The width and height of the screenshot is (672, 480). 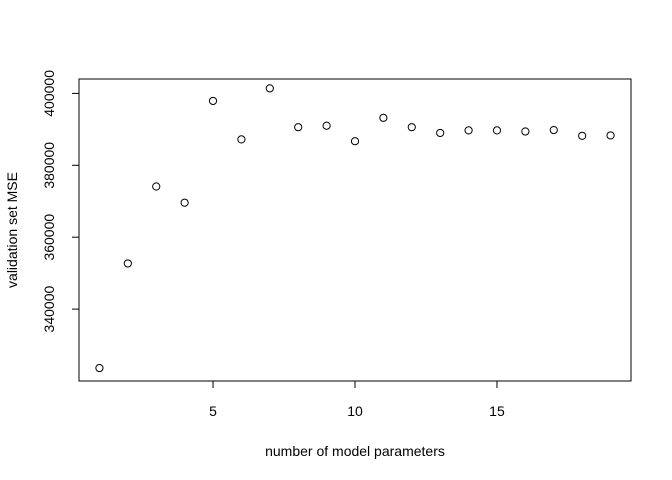 I want to click on y-axis-label: validation set MSE, so click(x=12, y=230).